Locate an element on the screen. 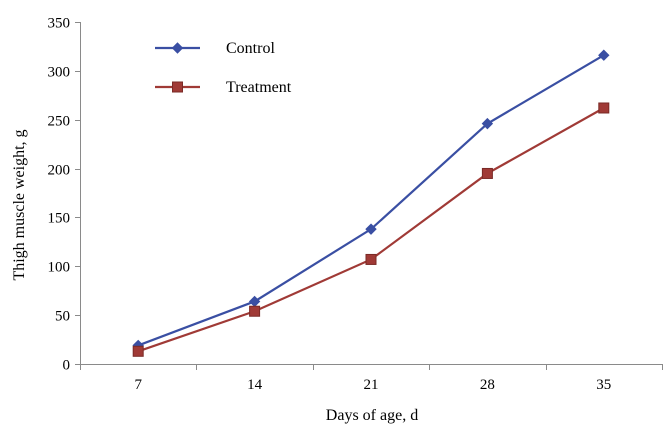 The image size is (663, 434). legend-item-control: Control is located at coordinates (215, 48).